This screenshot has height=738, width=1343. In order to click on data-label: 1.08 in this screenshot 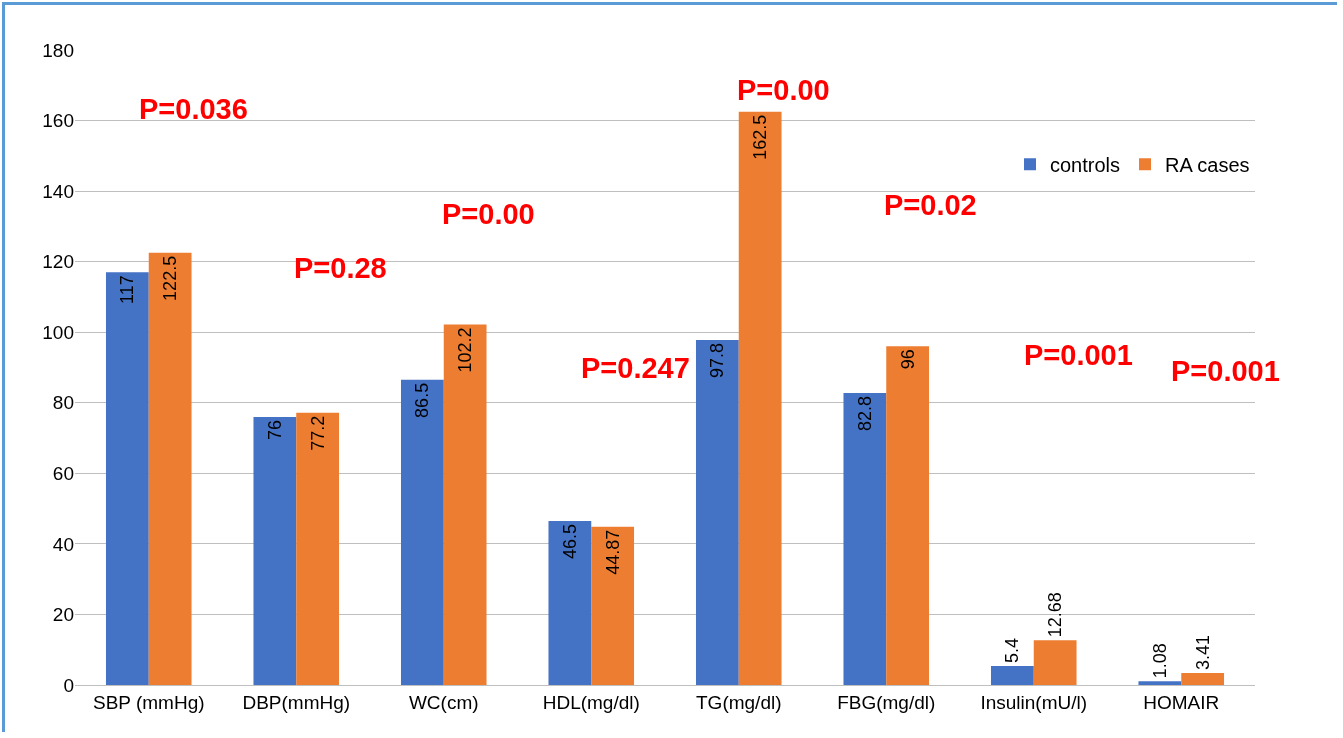, I will do `click(1159, 661)`.